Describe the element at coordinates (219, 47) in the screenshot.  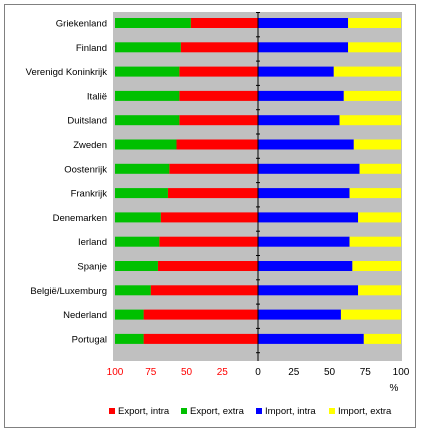
I see `bar-export-intra-finland` at that location.